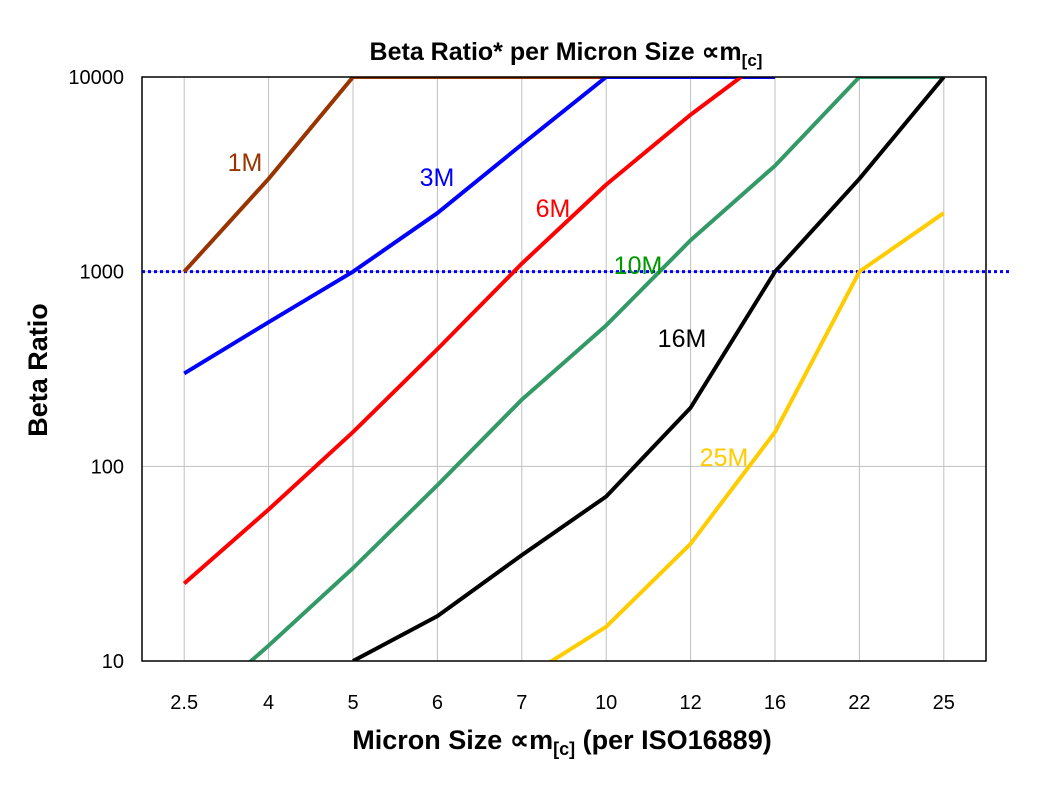 The image size is (1056, 792). Describe the element at coordinates (96, 370) in the screenshot. I see `y-tick-labels: 10 100 1000 10000` at that location.